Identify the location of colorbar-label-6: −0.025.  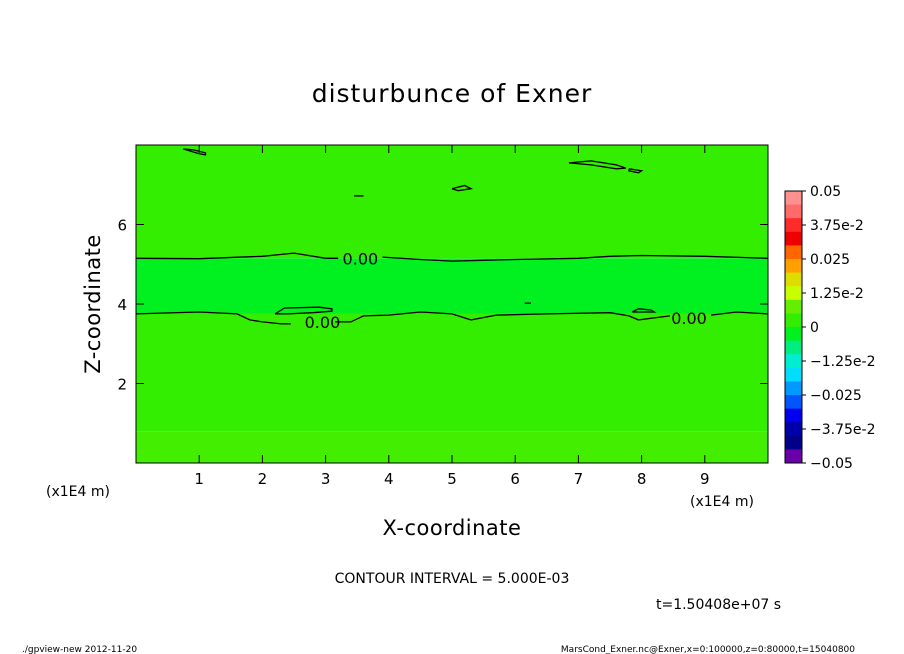
(836, 396).